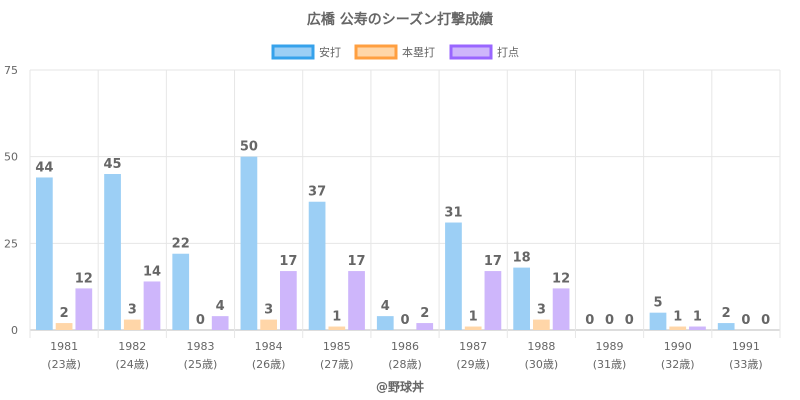 This screenshot has height=400, width=800. Describe the element at coordinates (64, 346) in the screenshot. I see `x-tick-label: 1981` at that location.